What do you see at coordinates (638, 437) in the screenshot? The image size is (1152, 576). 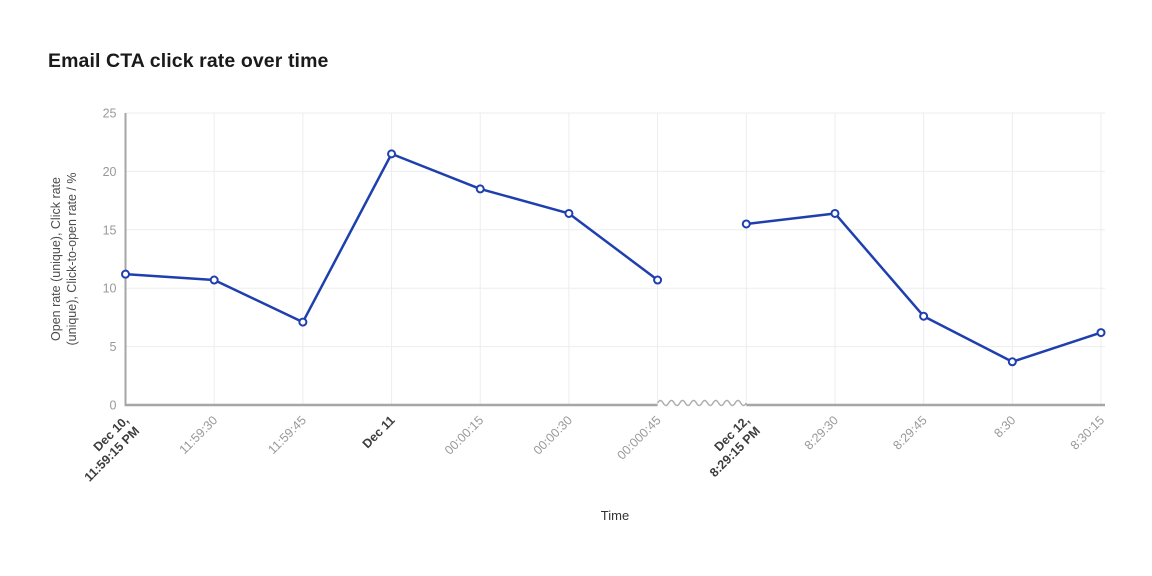 I see `x-tick-label: 00:000:45` at bounding box center [638, 437].